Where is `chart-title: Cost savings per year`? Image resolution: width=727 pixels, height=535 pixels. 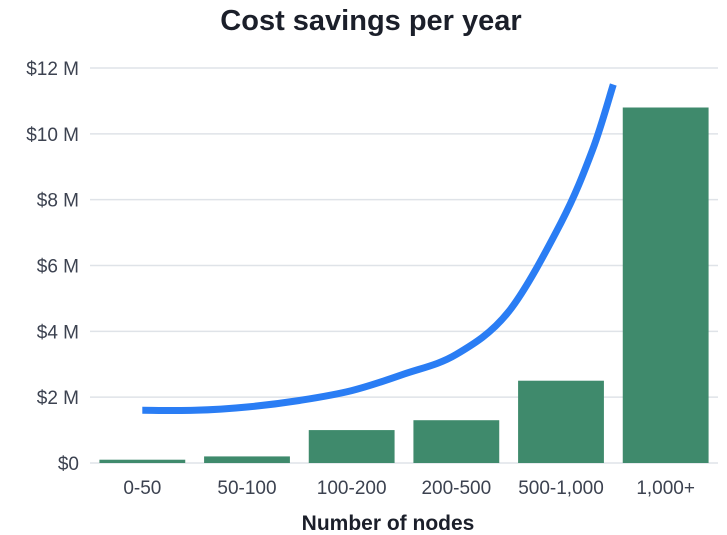
chart-title: Cost savings per year is located at coordinates (370, 21).